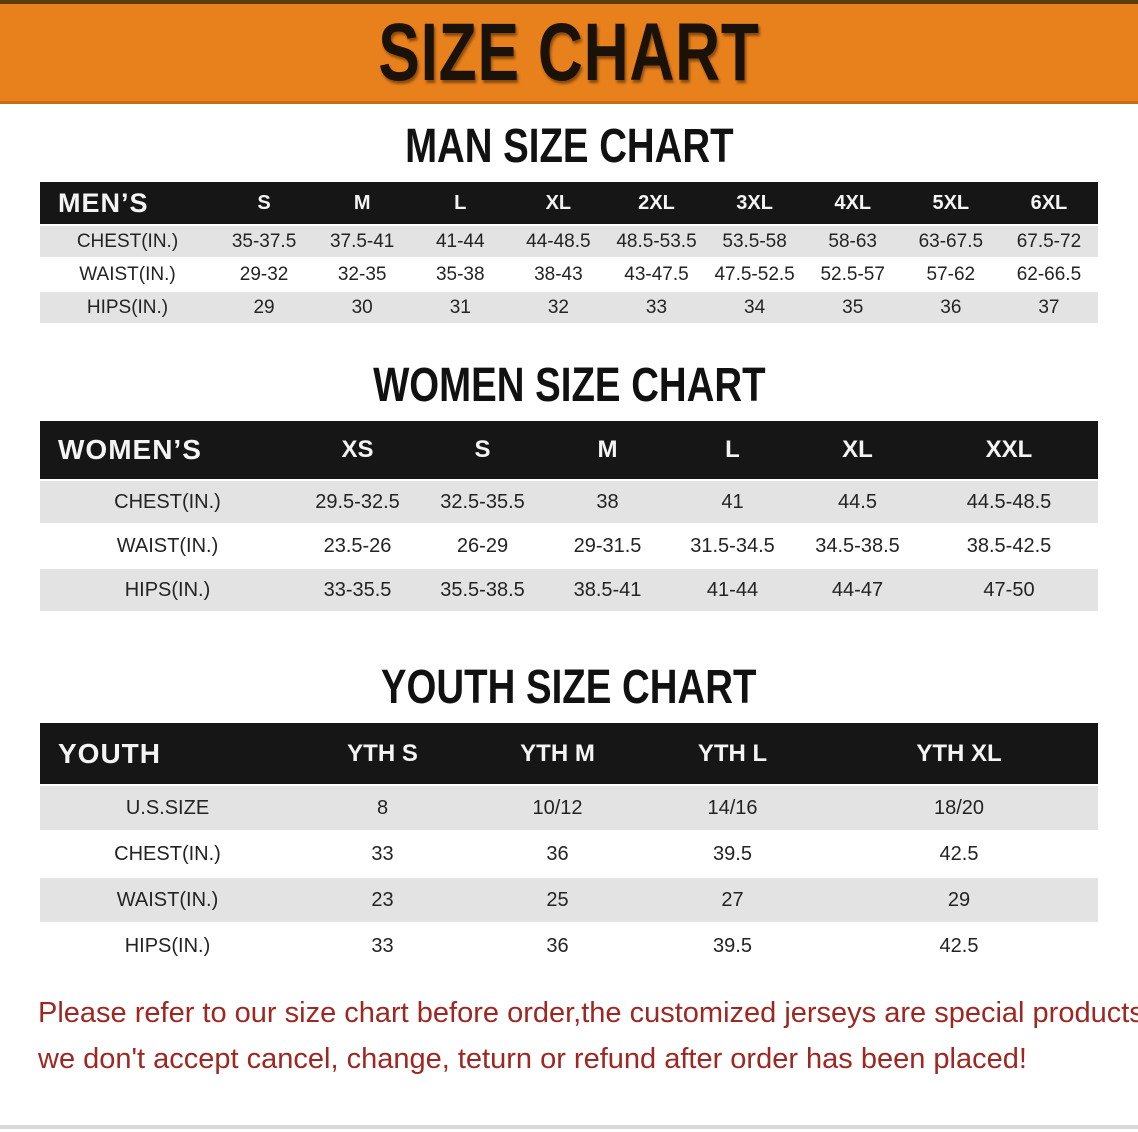  I want to click on mens-cell: 29-32, so click(264, 274).